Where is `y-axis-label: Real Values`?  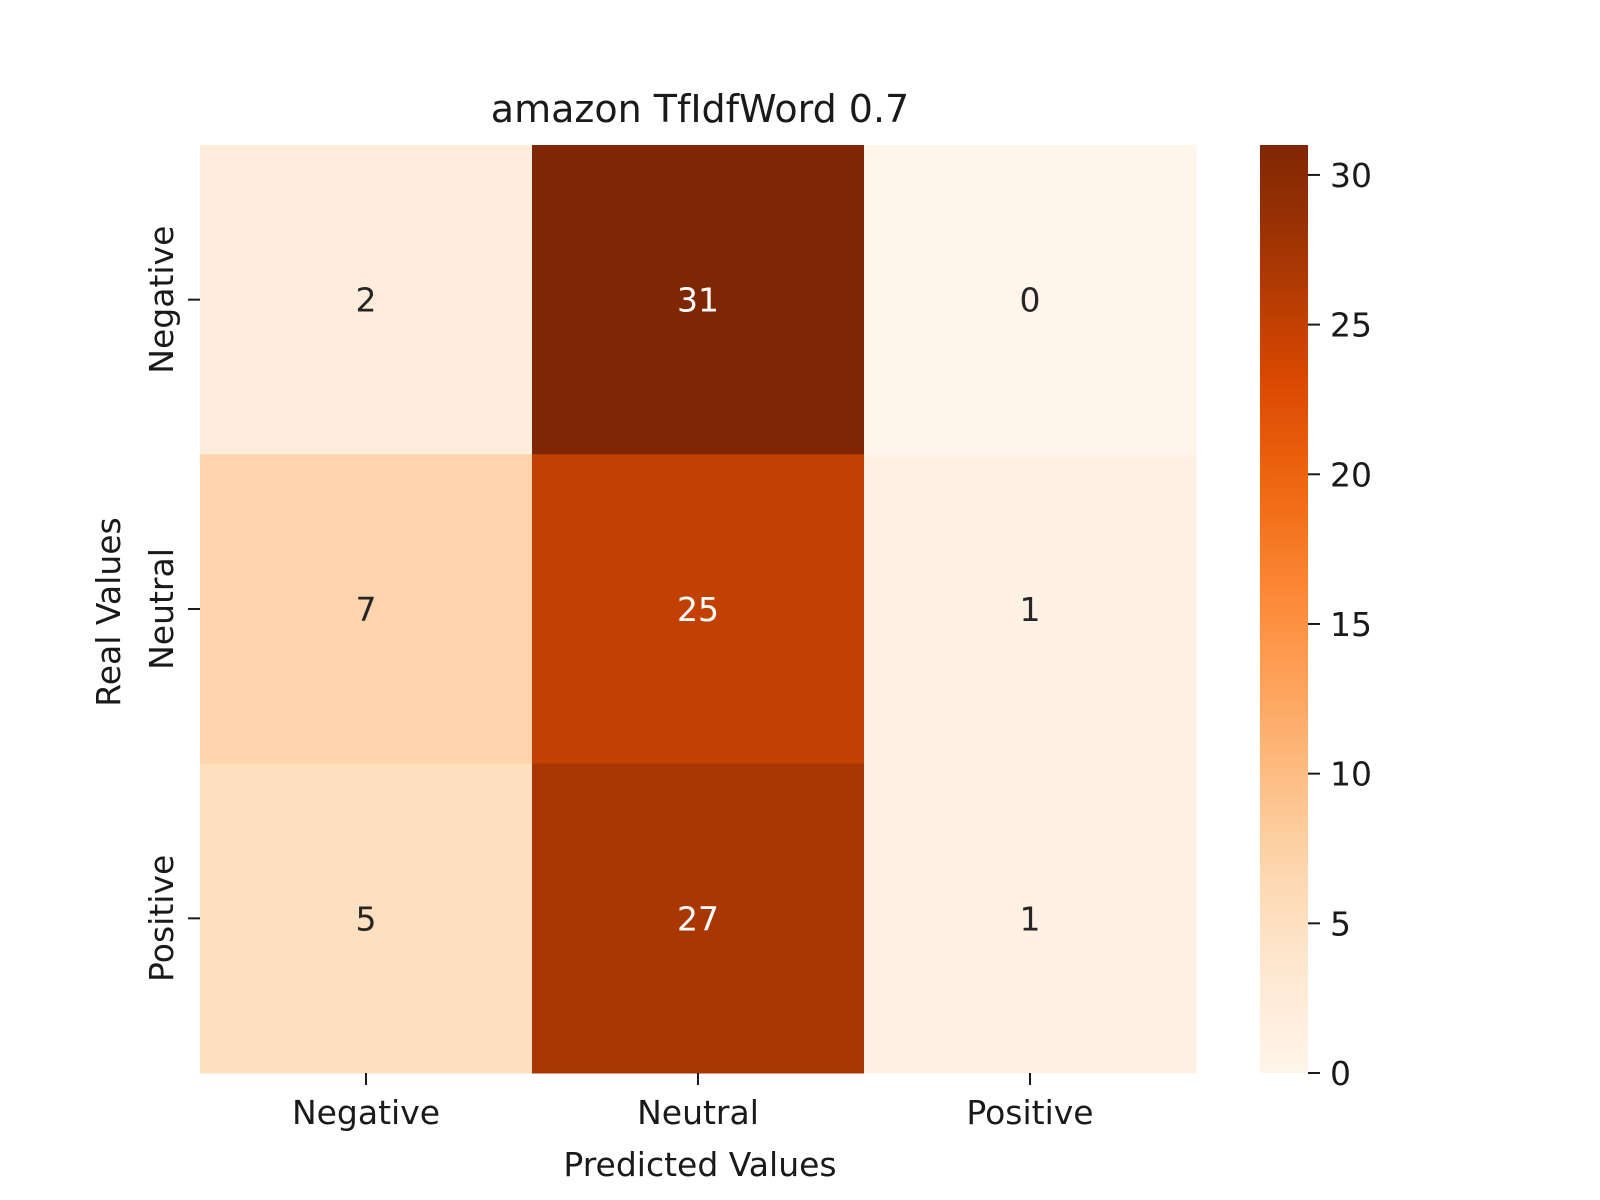 y-axis-label: Real Values is located at coordinates (108, 611).